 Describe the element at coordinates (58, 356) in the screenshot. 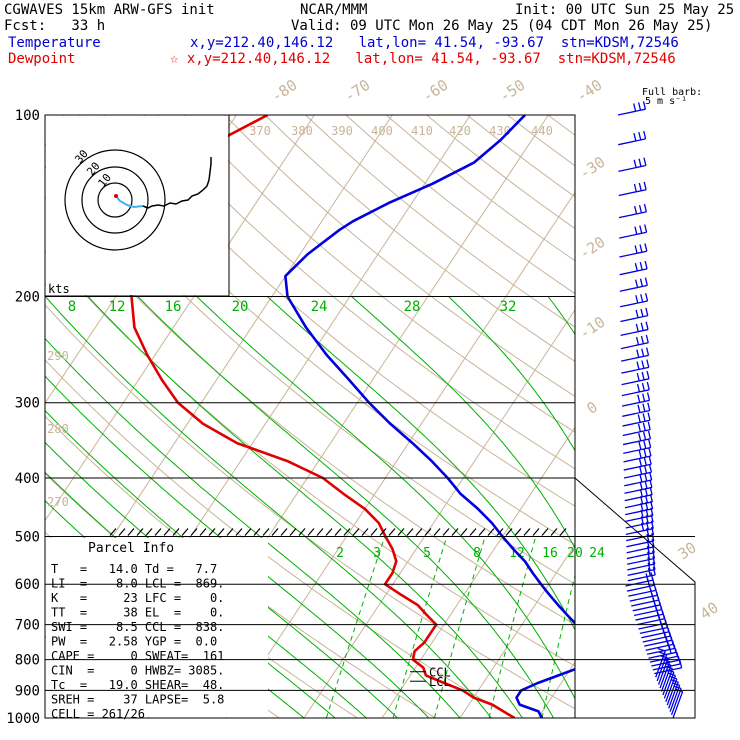

I see `theta-label: 290` at that location.